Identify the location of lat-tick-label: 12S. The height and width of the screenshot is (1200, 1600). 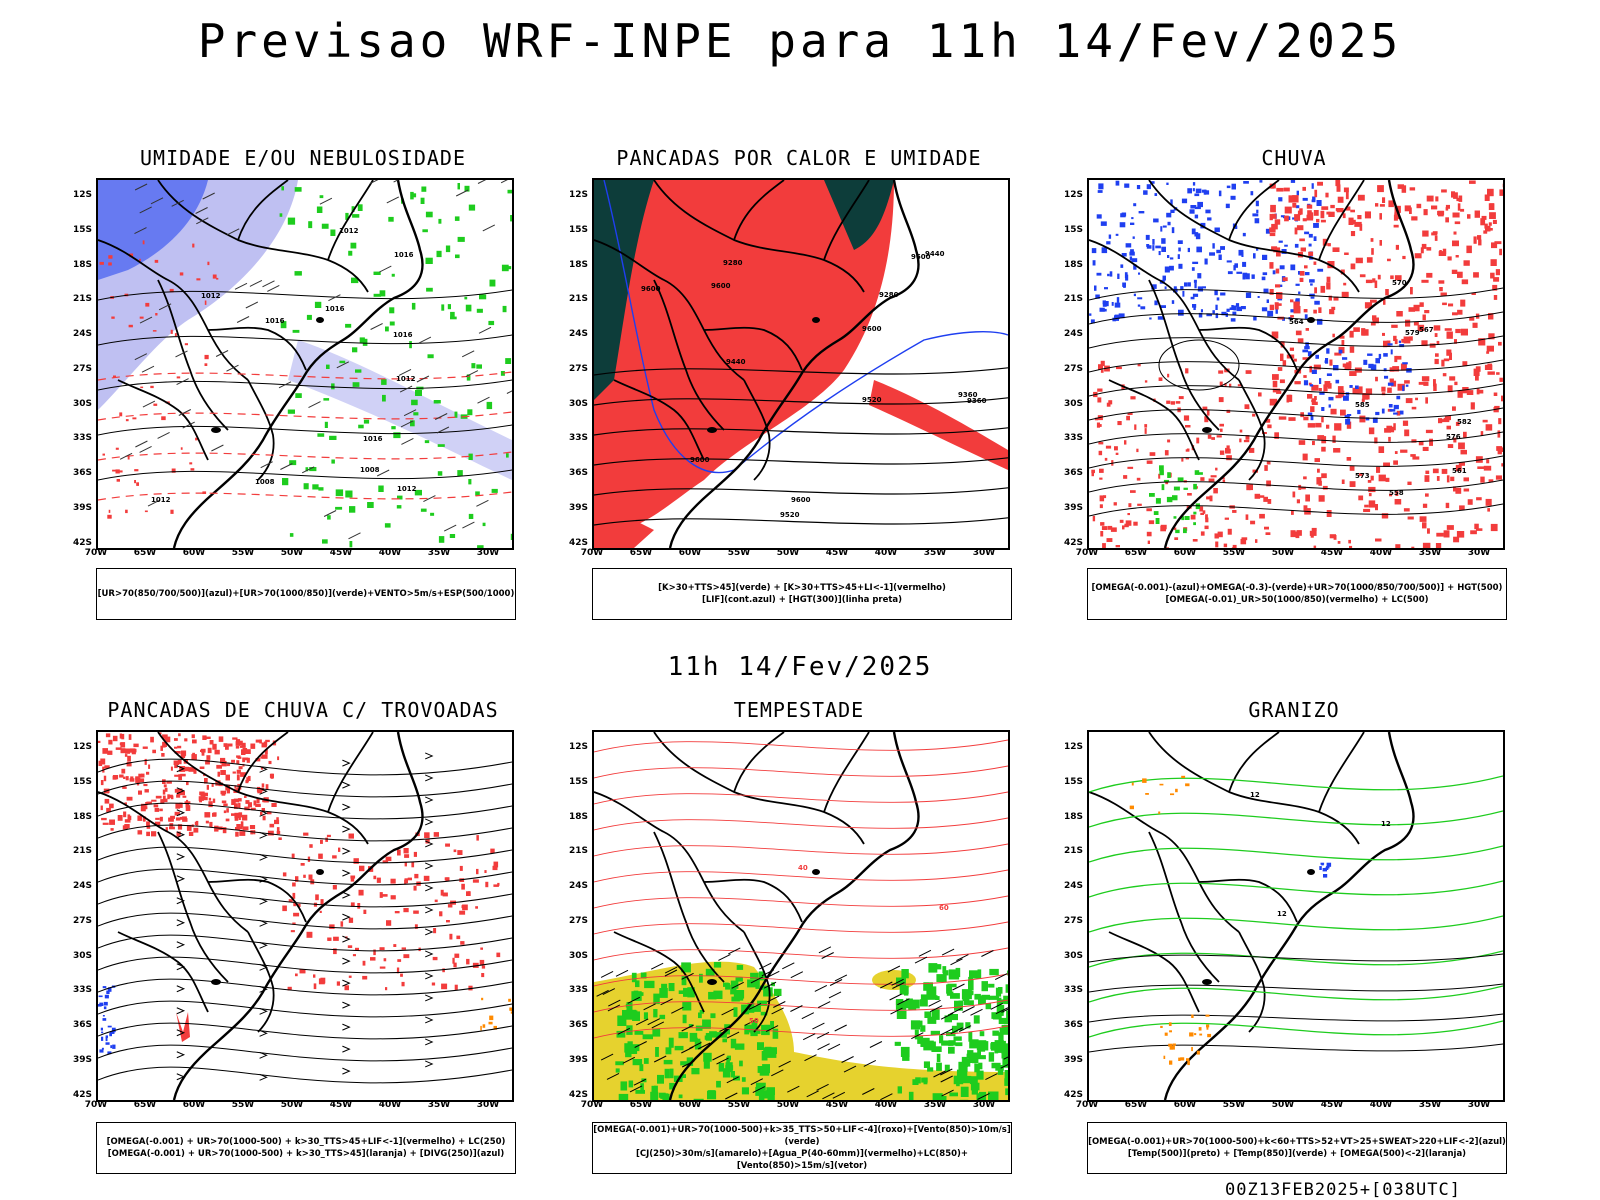
(82, 195).